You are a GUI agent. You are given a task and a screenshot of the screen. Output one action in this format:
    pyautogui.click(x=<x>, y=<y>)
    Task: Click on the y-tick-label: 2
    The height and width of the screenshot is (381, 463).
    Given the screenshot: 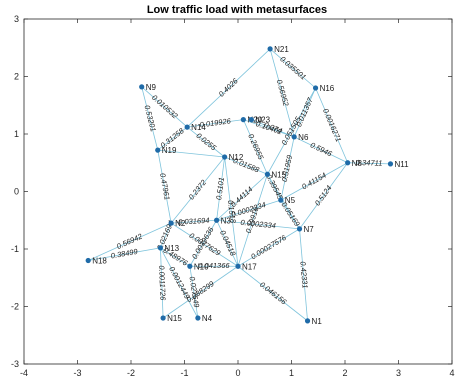 What is the action you would take?
    pyautogui.click(x=16, y=77)
    